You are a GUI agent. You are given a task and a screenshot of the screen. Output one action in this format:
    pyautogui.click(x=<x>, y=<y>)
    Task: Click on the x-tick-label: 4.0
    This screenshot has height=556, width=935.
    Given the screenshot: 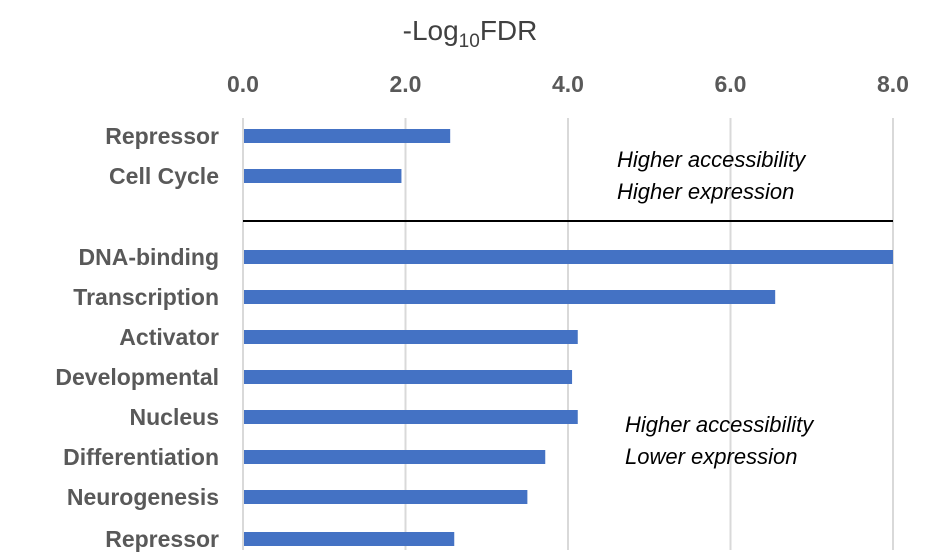 What is the action you would take?
    pyautogui.click(x=568, y=84)
    